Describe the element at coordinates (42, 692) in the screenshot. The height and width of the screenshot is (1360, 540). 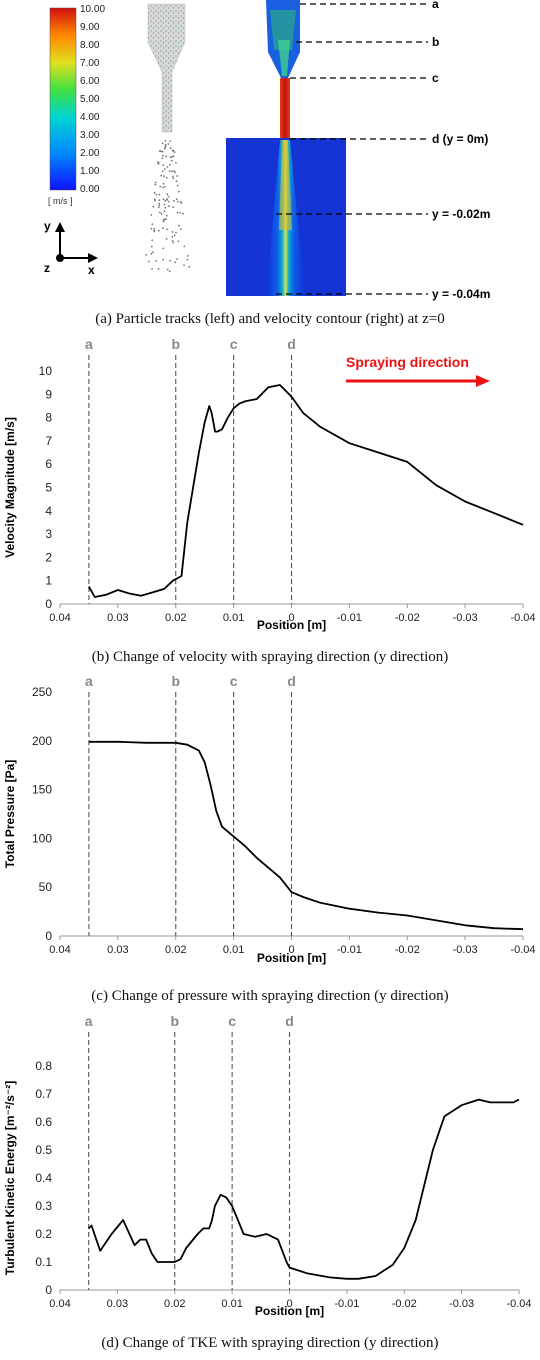
I see `y-tick-label: 250` at that location.